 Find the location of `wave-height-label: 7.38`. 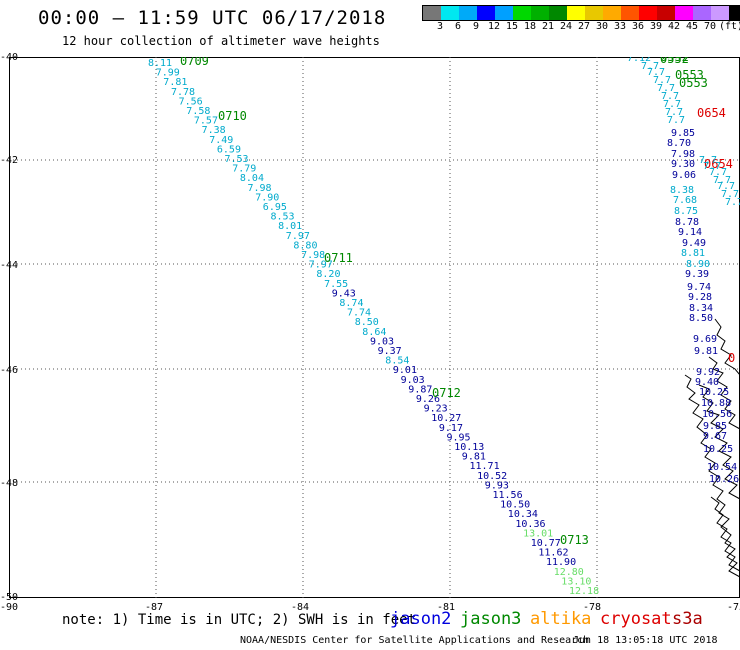

wave-height-label: 7.38 is located at coordinates (214, 130).